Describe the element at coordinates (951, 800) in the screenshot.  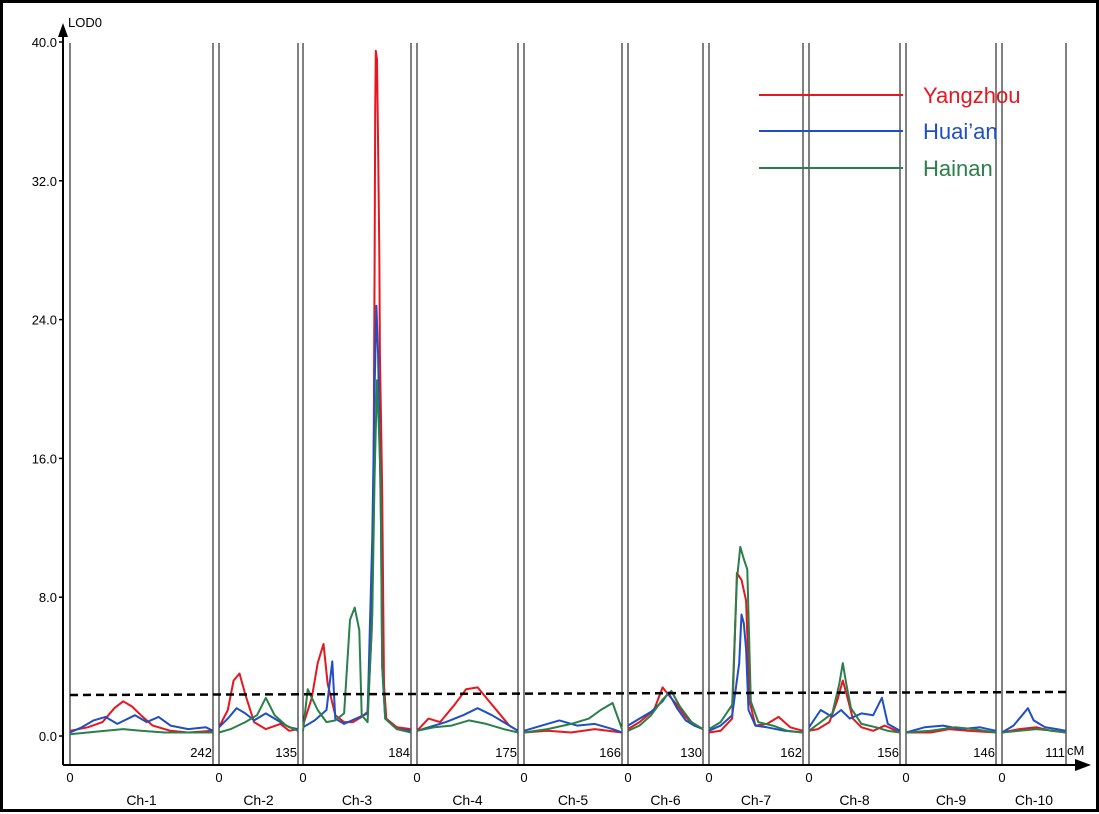
I see `chromosome-name-label: Ch-9` at that location.